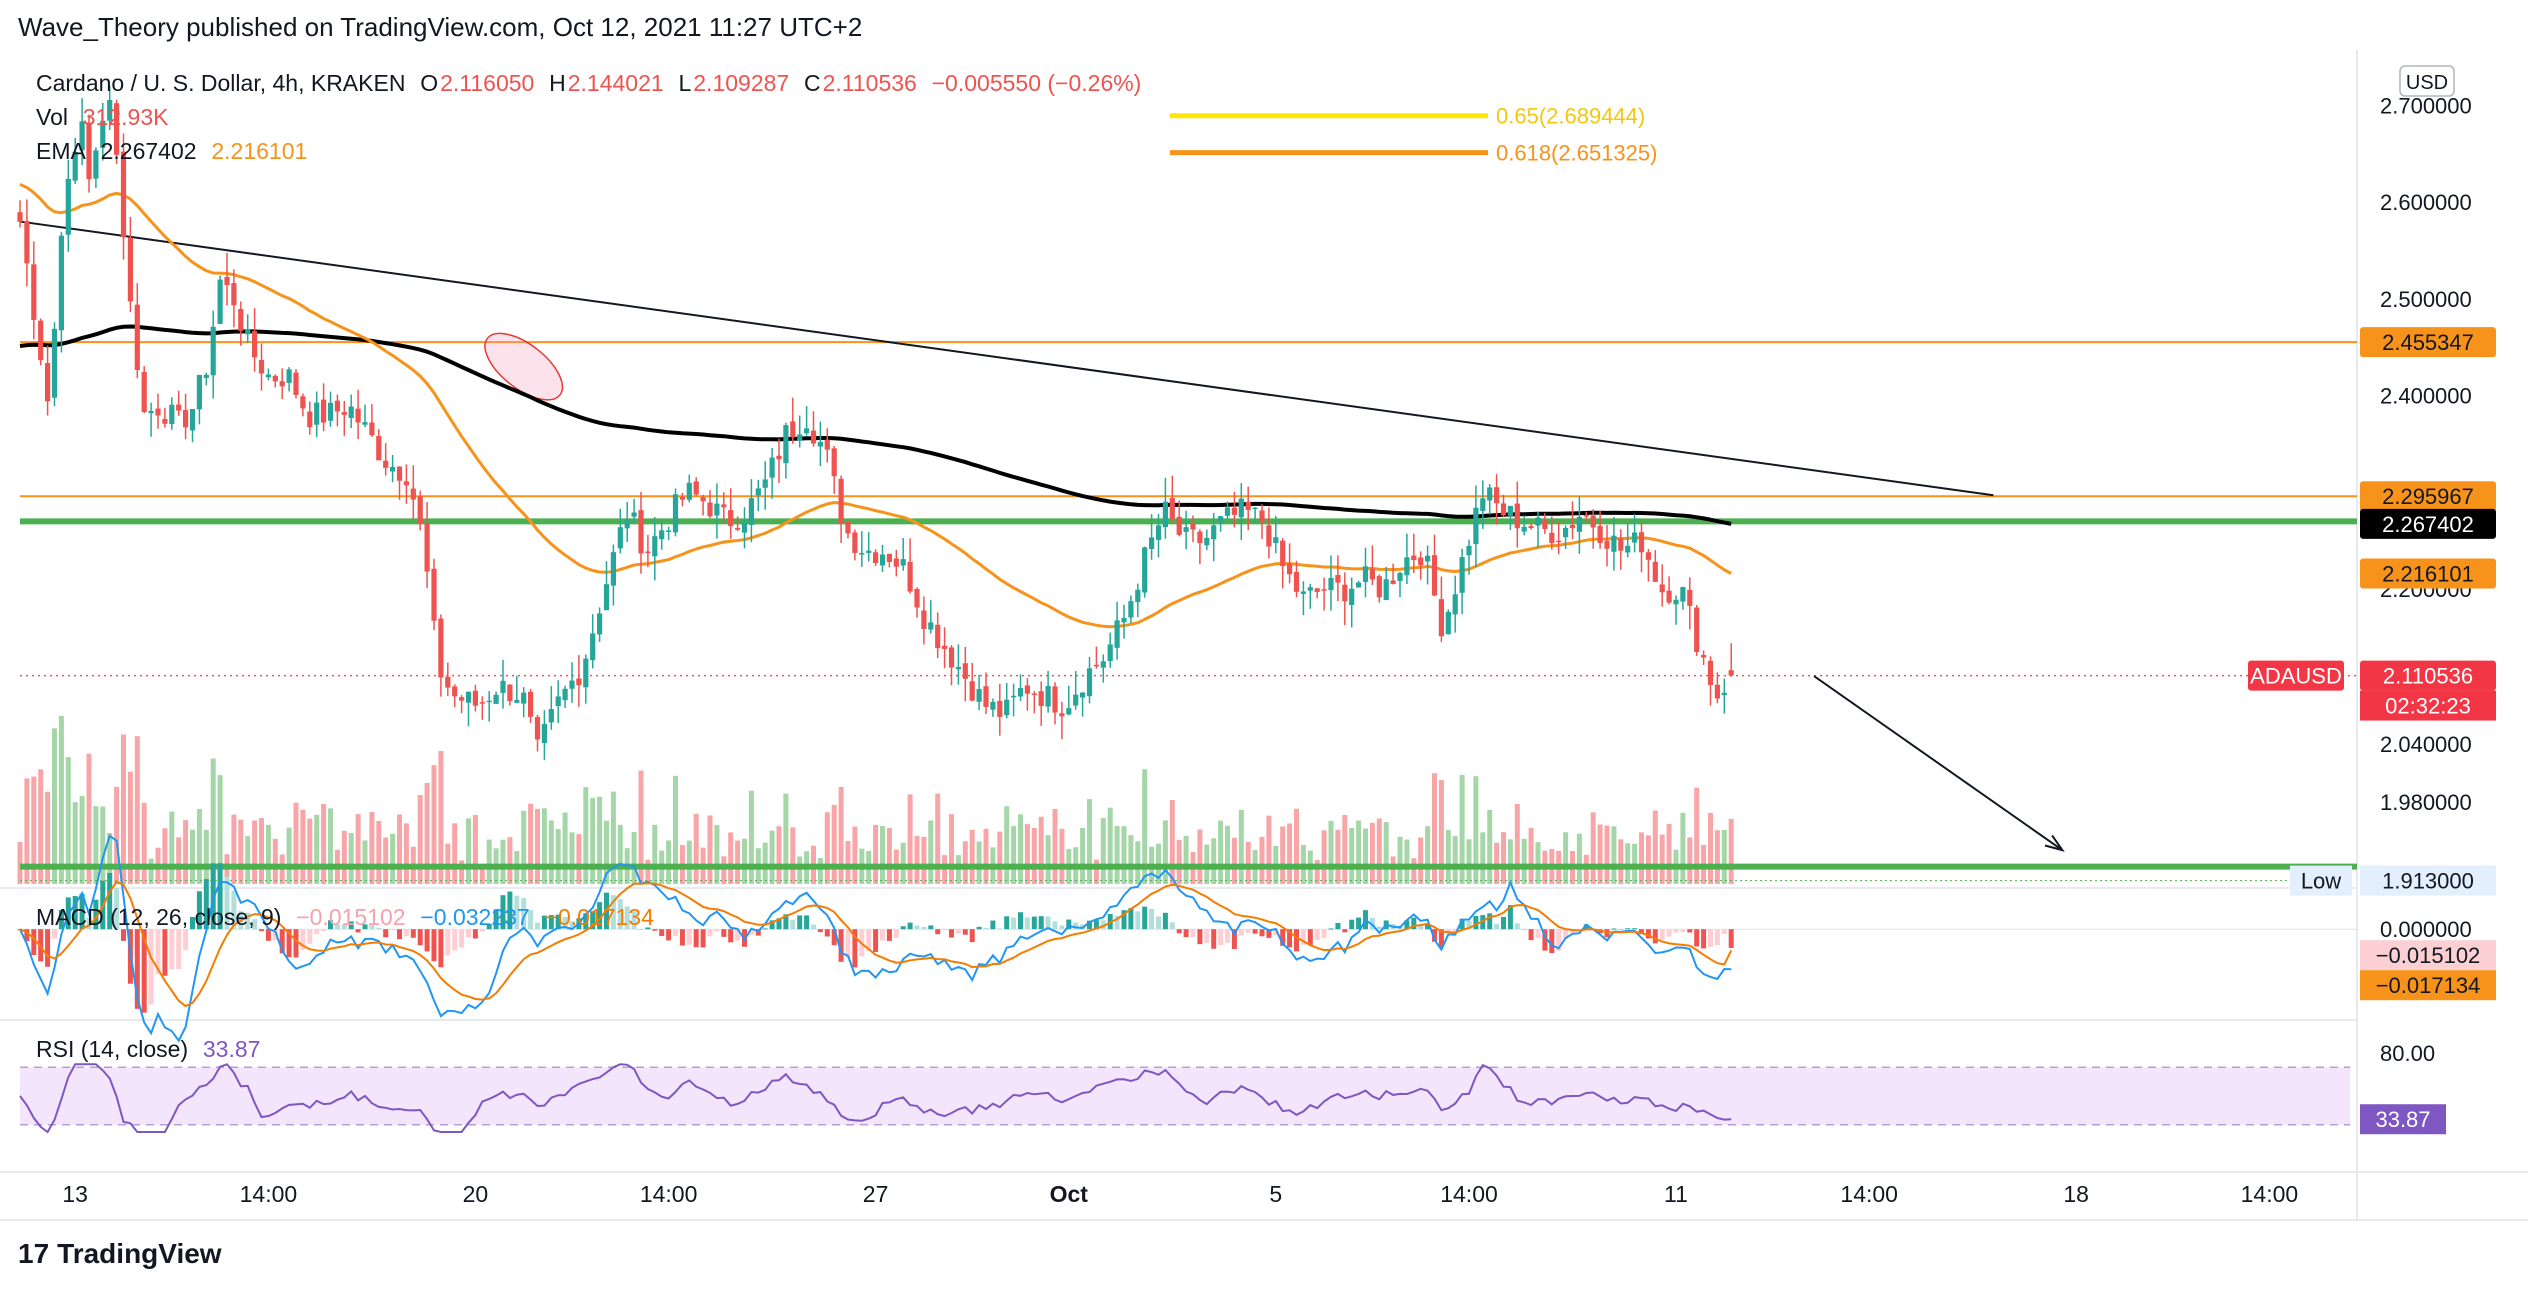 The width and height of the screenshot is (2528, 1290). I want to click on time-label-3: 14:00, so click(669, 1194).